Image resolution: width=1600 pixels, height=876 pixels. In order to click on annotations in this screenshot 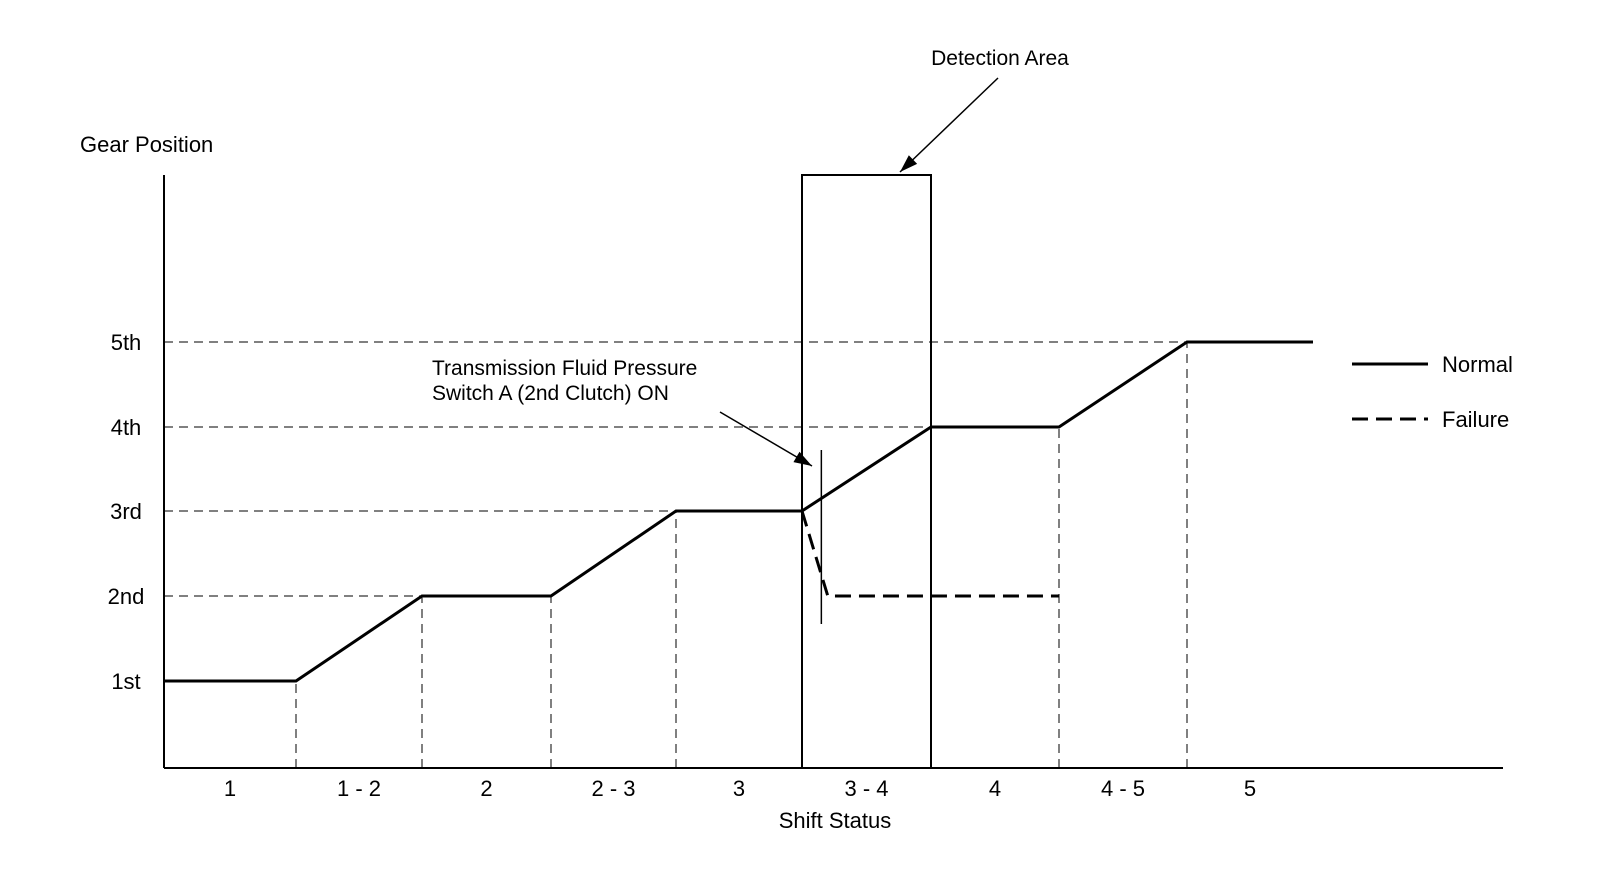, I will do `click(859, 350)`.